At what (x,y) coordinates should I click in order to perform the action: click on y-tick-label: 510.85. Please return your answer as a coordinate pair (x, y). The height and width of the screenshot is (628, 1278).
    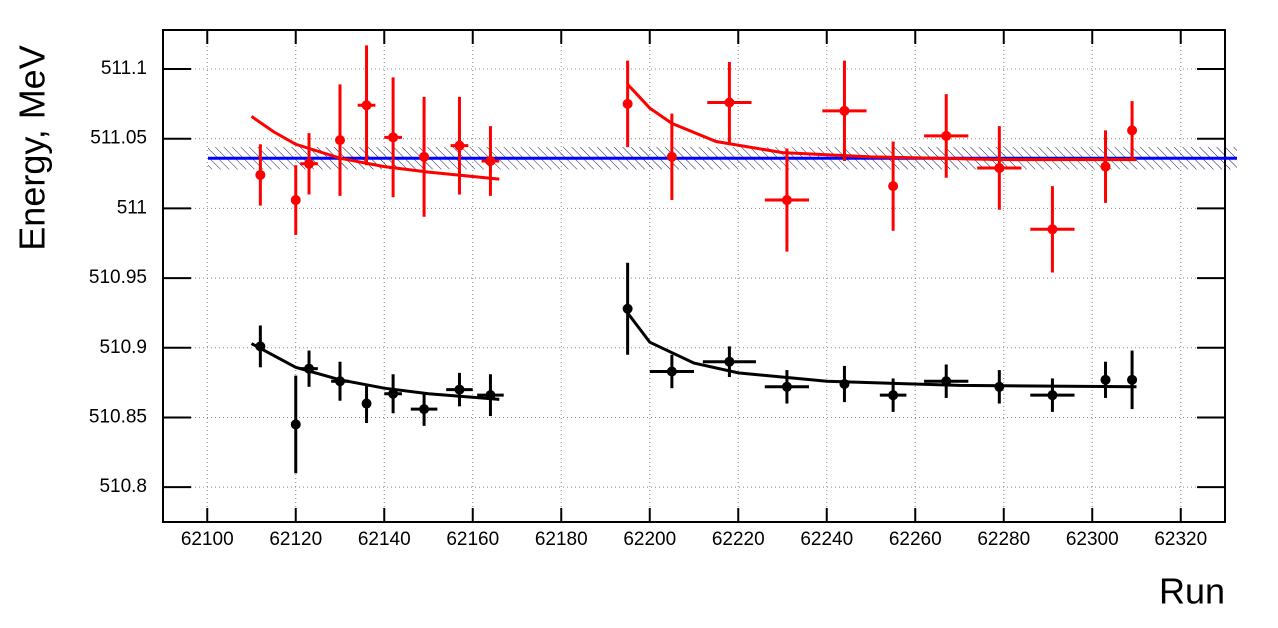
    Looking at the image, I should click on (118, 416).